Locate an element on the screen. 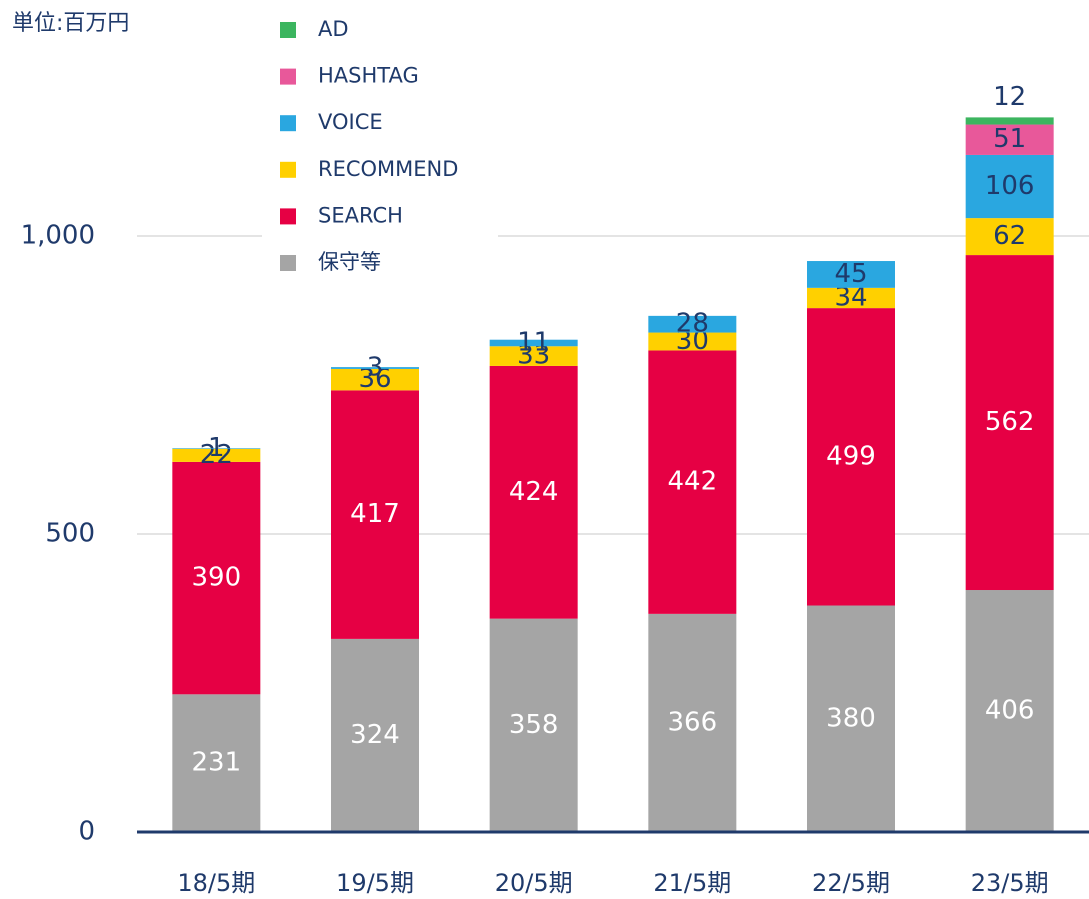  y-tick-label: 500 is located at coordinates (70, 534).